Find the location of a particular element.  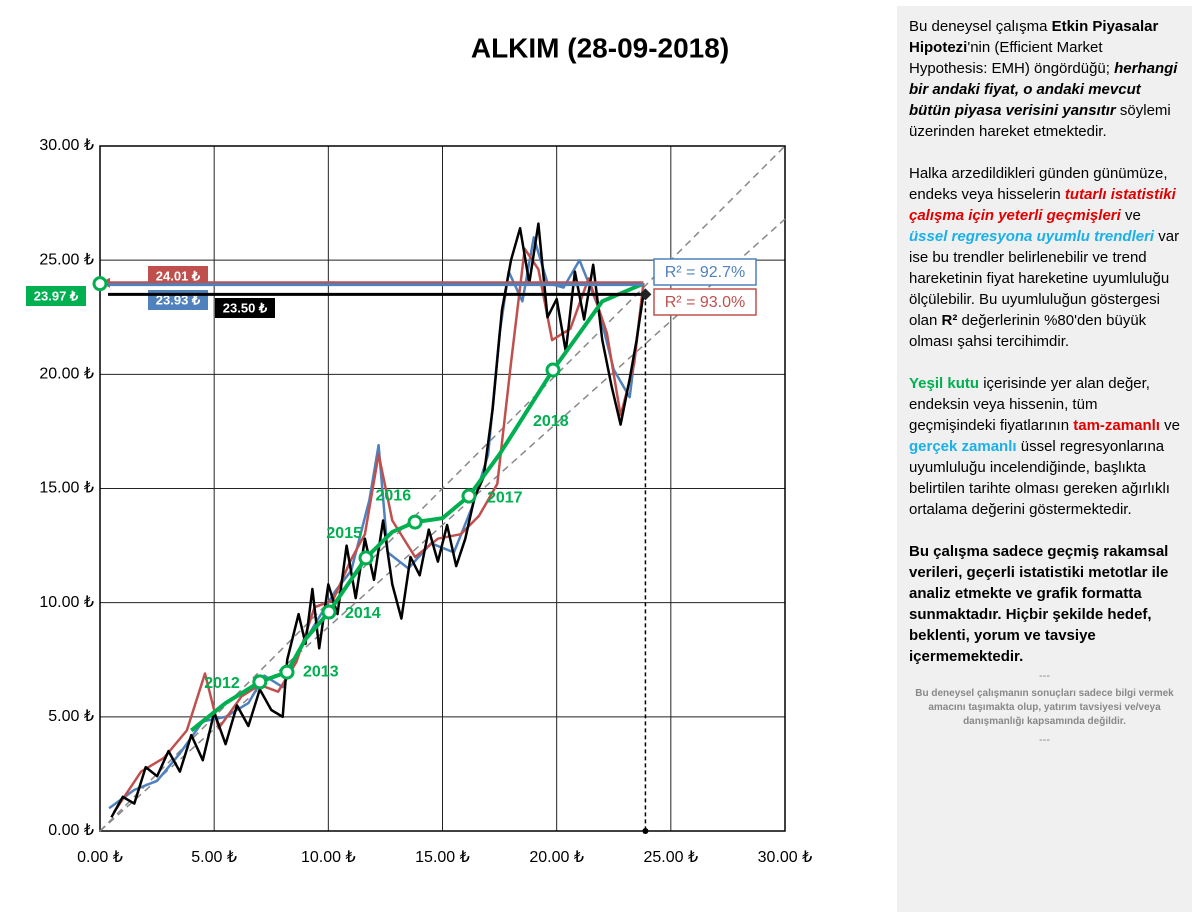

y-tick-label: 25.00 ₺ is located at coordinates (66, 259).